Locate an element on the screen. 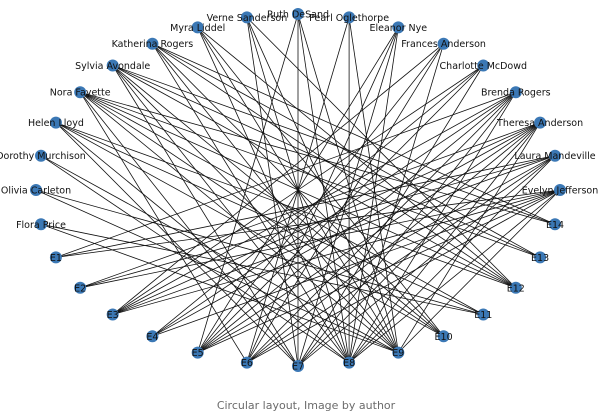 The height and width of the screenshot is (416, 612). node-nora-fayette is located at coordinates (80, 92).